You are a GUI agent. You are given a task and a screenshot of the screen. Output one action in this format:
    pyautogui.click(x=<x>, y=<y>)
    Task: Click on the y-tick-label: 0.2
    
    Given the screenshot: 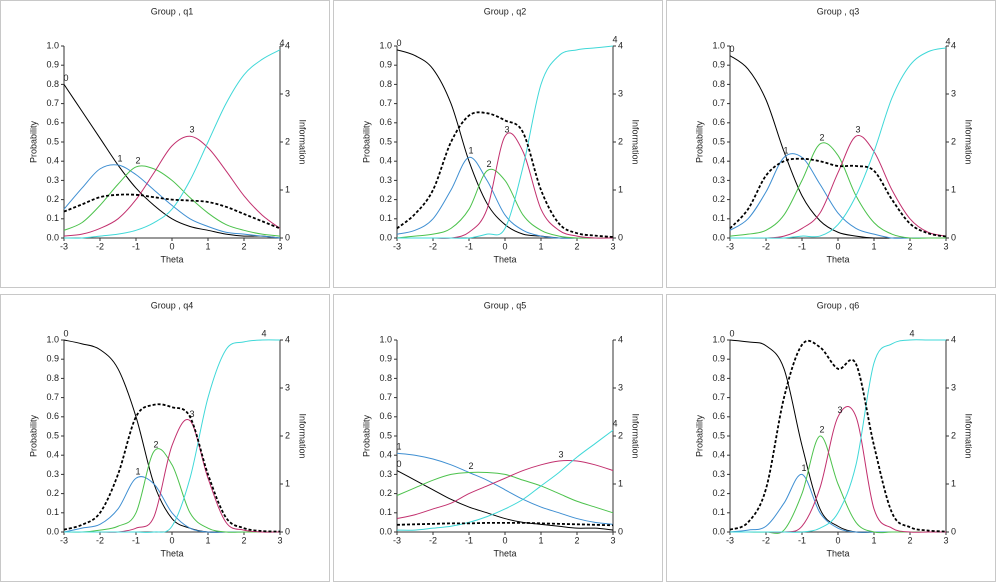 What is the action you would take?
    pyautogui.click(x=718, y=493)
    